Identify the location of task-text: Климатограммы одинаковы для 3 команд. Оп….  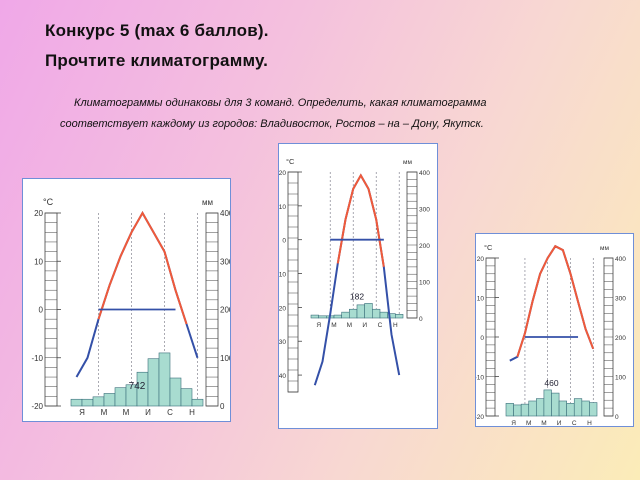
(330, 114).